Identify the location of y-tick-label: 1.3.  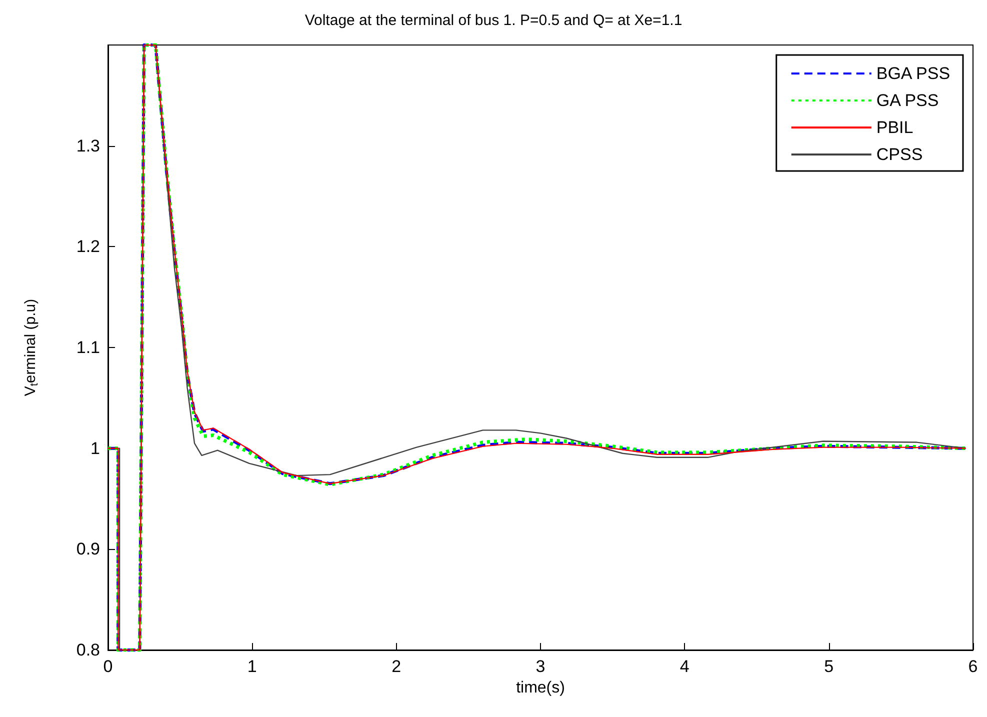
(88, 146).